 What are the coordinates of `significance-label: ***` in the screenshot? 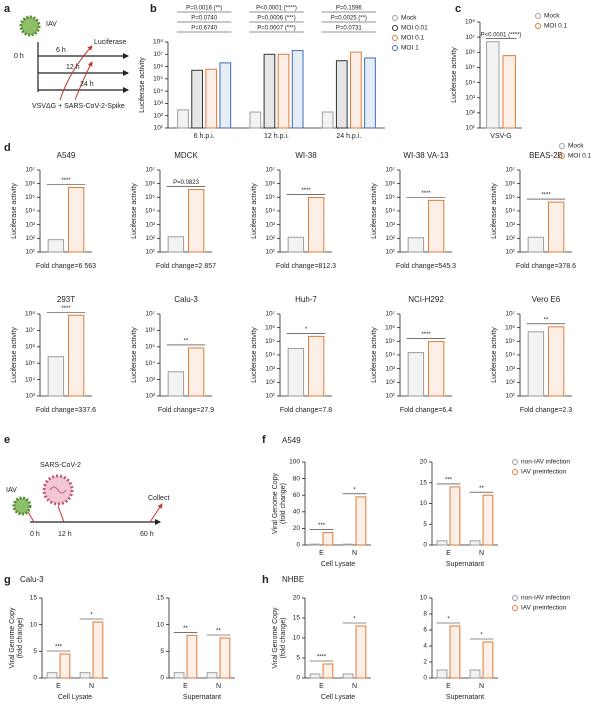 It's located at (59, 648).